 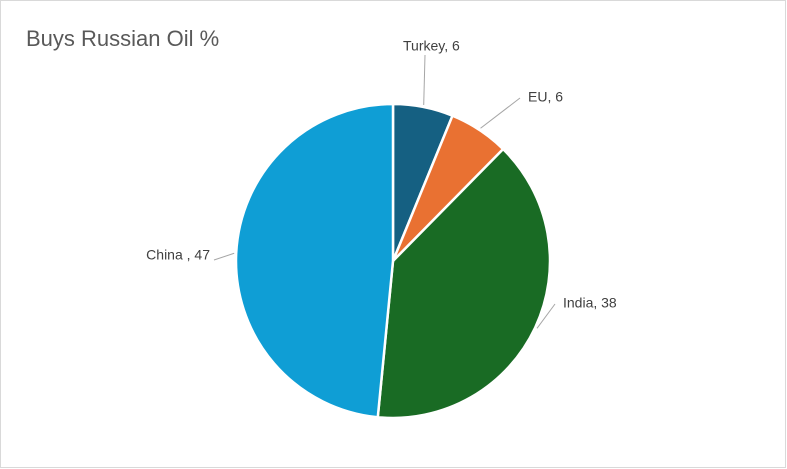 I want to click on chart-title: Buys Russian Oil %, so click(x=122, y=38).